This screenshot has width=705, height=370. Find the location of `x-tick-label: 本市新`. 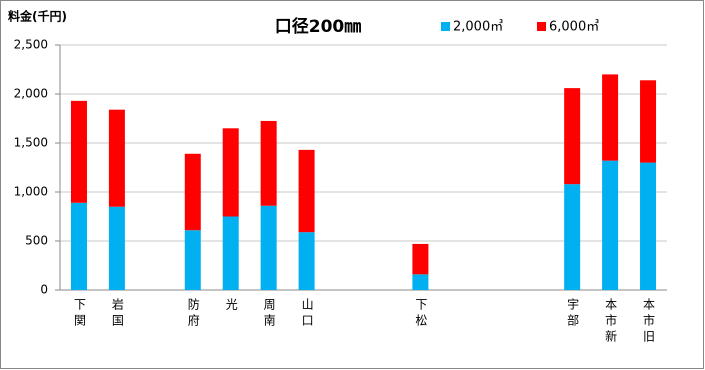

x-tick-label: 本市新 is located at coordinates (611, 322).